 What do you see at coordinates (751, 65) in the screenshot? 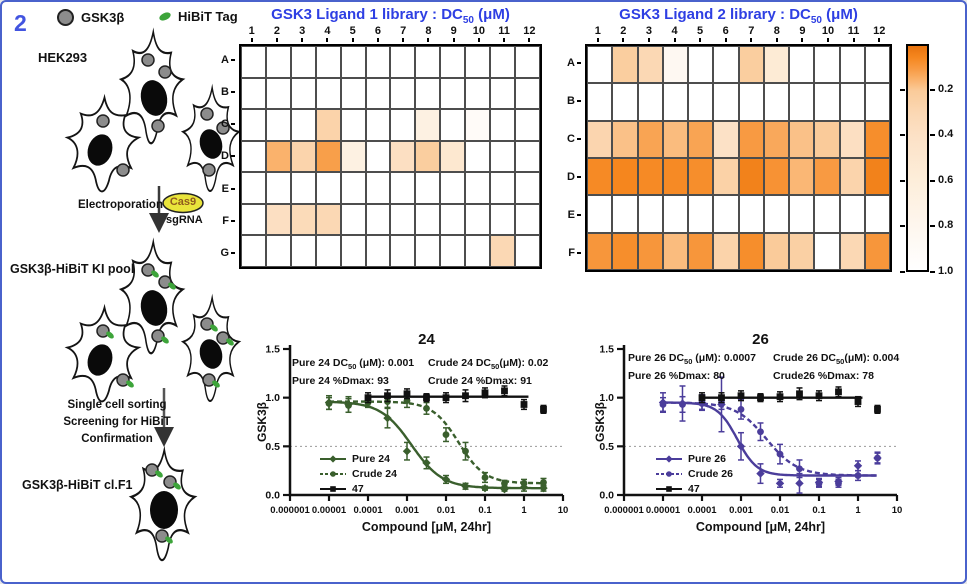
I see `well-A7` at bounding box center [751, 65].